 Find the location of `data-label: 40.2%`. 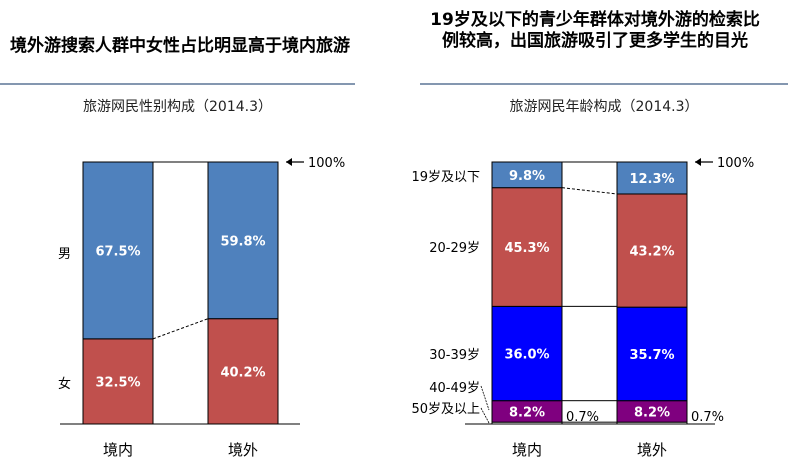

data-label: 40.2% is located at coordinates (242, 372).